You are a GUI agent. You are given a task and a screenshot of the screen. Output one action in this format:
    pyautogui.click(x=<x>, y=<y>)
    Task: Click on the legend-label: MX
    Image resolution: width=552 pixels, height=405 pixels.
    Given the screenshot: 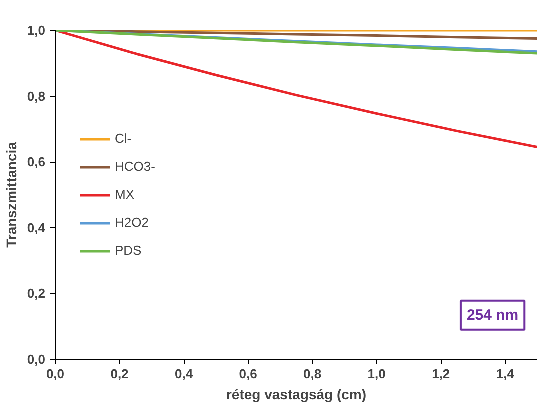 What is the action you would take?
    pyautogui.click(x=125, y=194)
    